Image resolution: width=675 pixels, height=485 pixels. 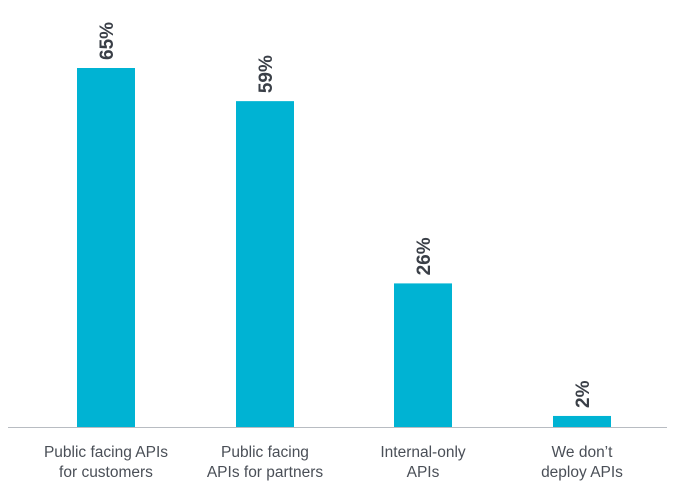 I want to click on value-label-1: 59%, so click(x=266, y=74).